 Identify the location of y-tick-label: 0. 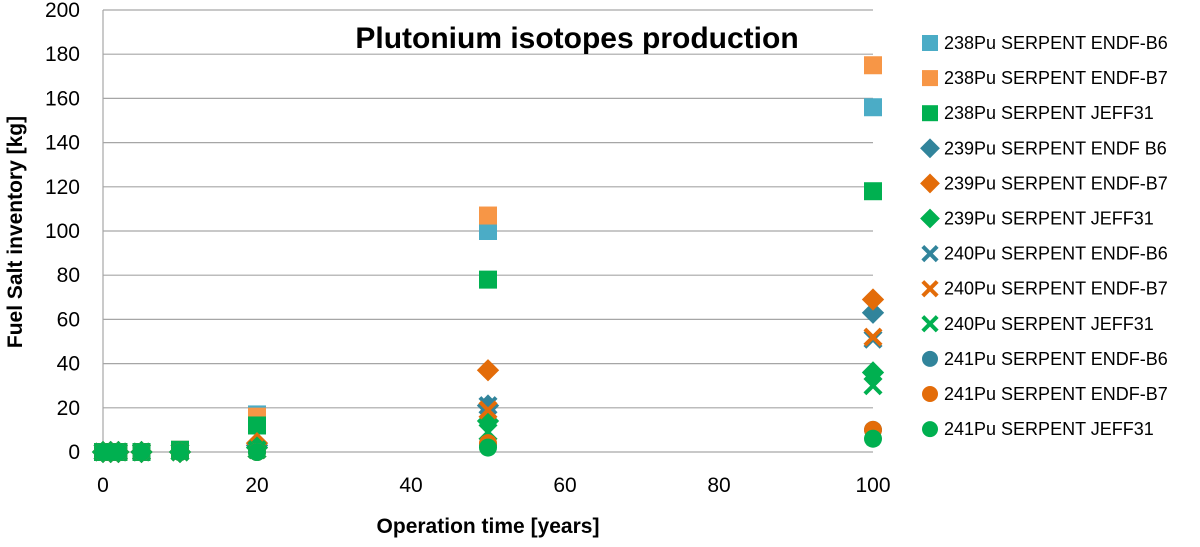
(74, 452).